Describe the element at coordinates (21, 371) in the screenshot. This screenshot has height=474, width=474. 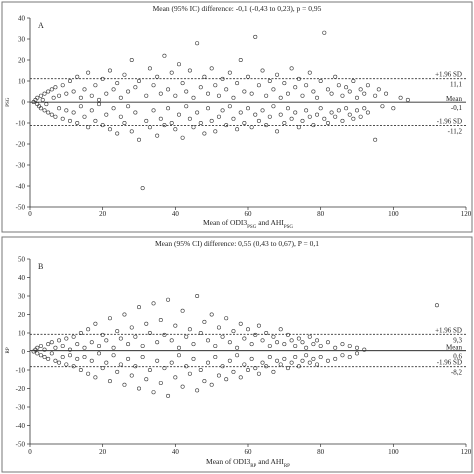
I see `y-tick-label: -10` at that location.